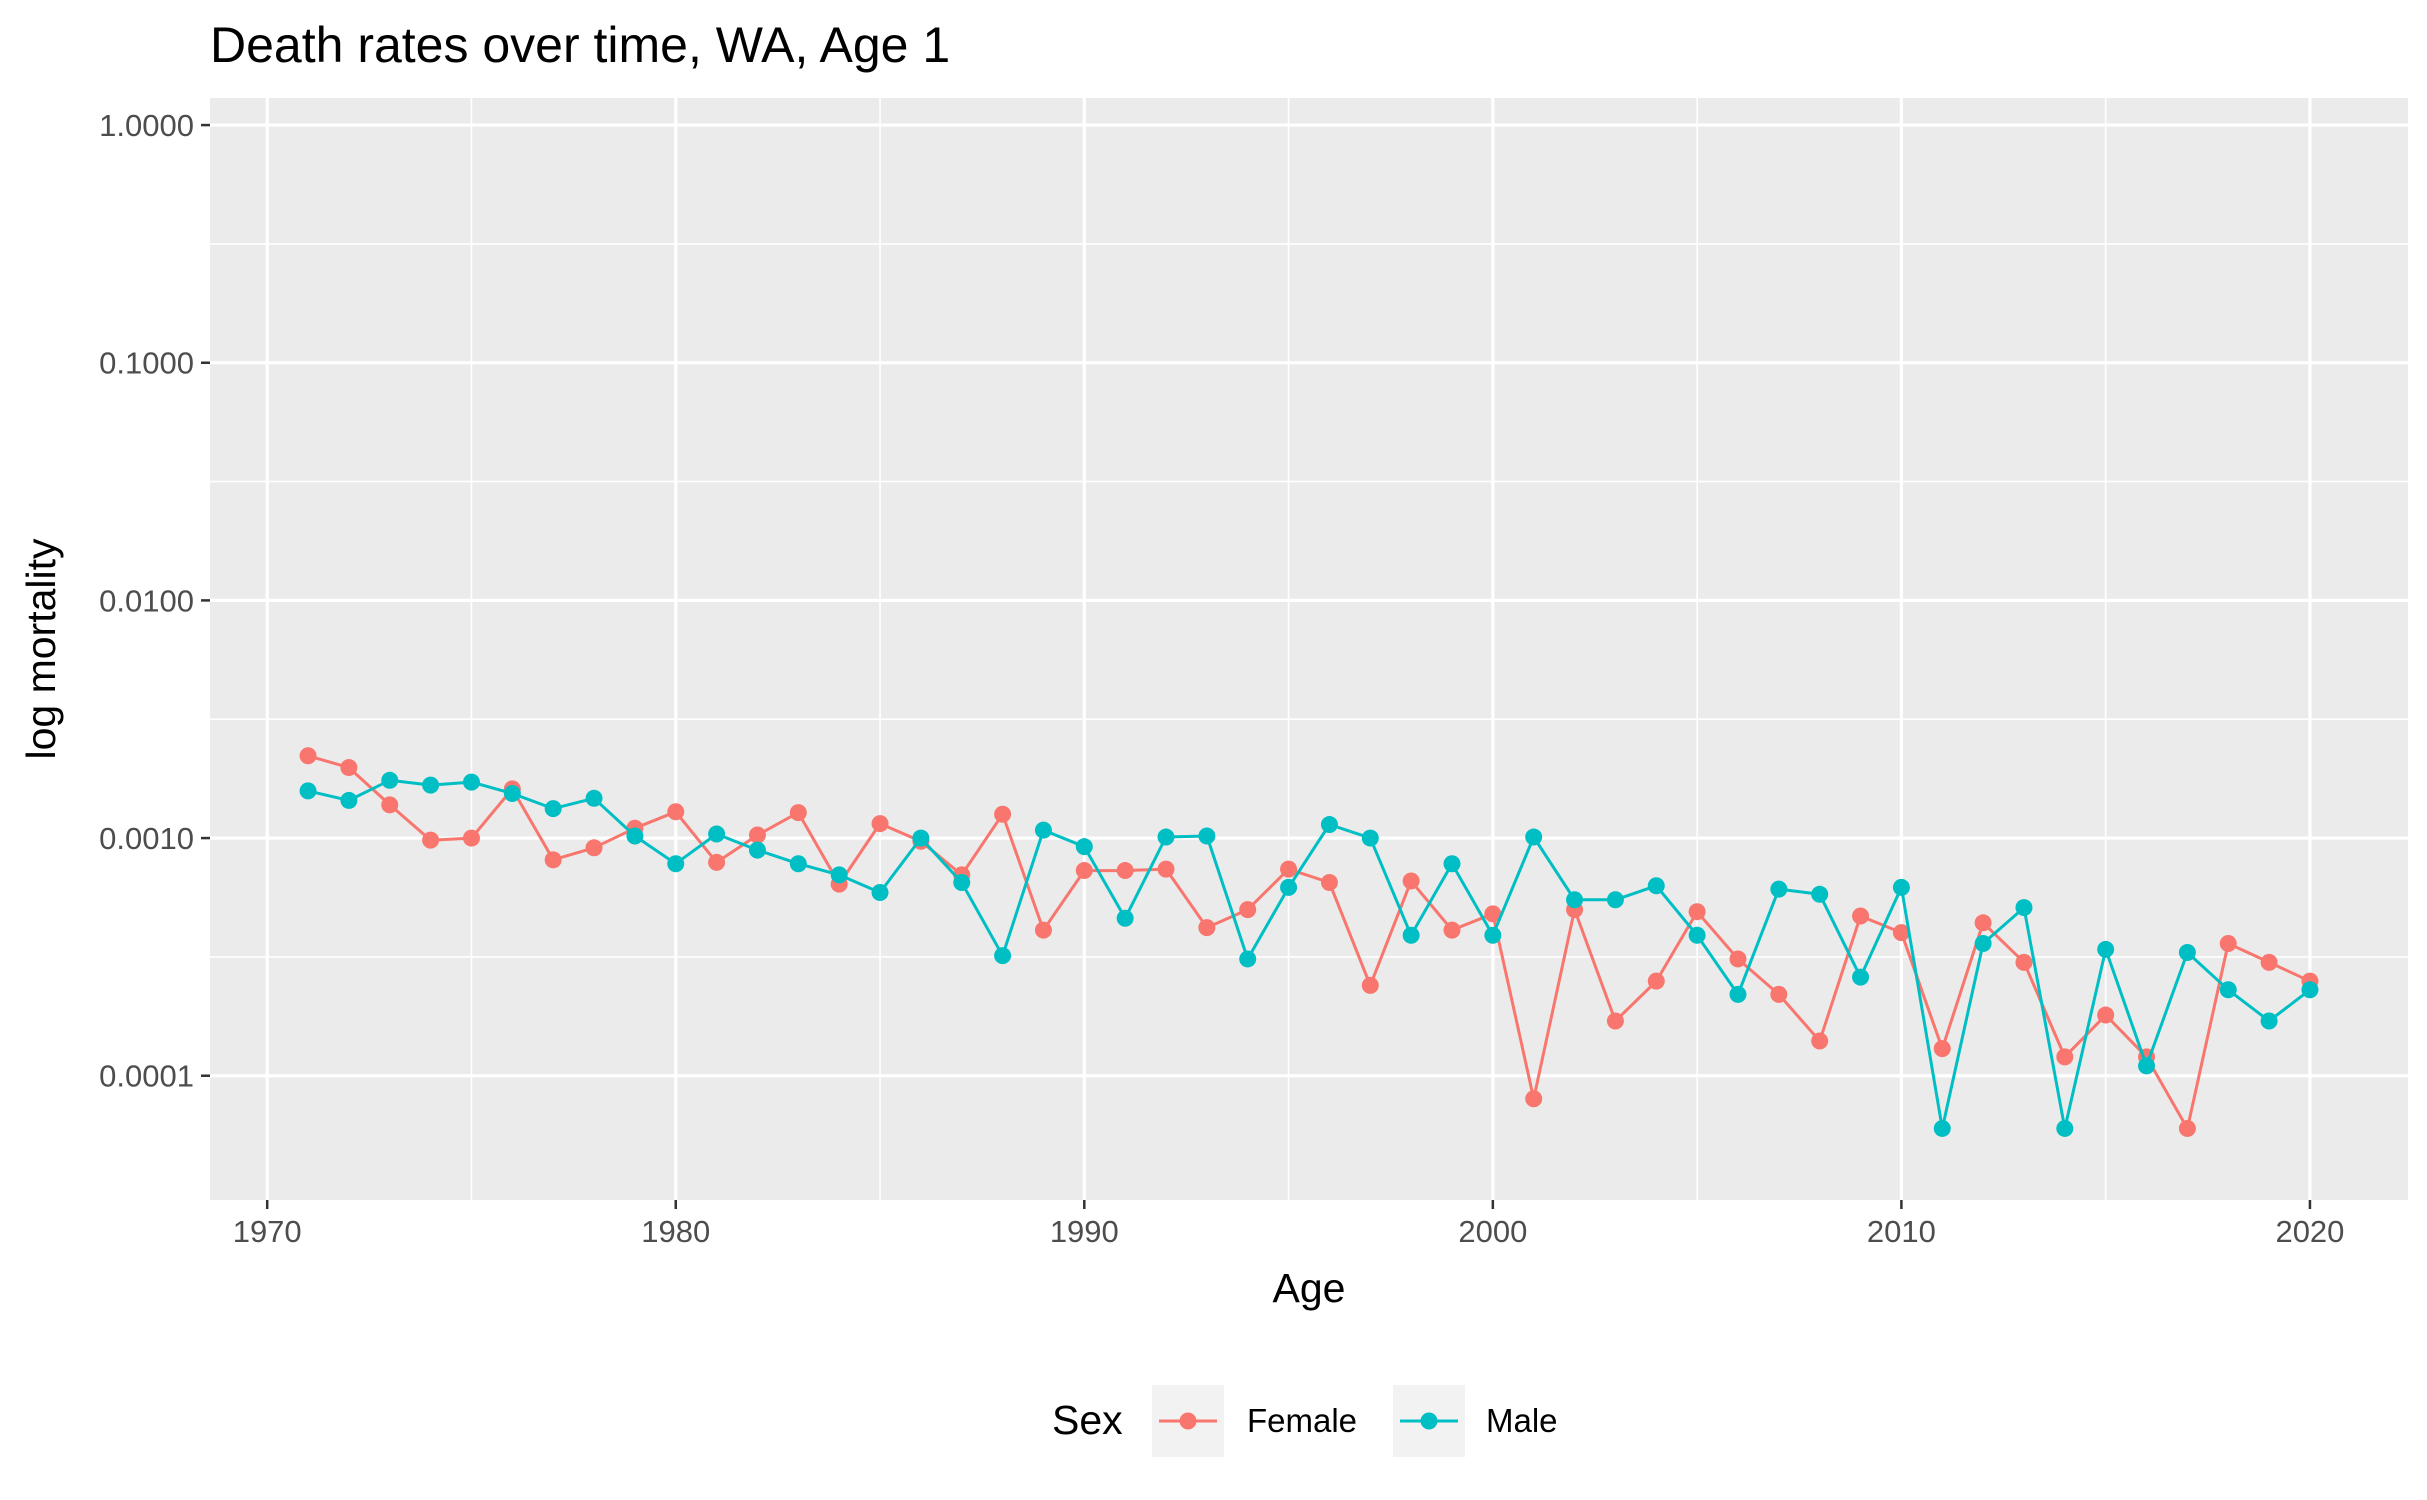 The width and height of the screenshot is (2427, 1500). Describe the element at coordinates (2309, 1231) in the screenshot. I see `x-tick-label: 2020` at that location.